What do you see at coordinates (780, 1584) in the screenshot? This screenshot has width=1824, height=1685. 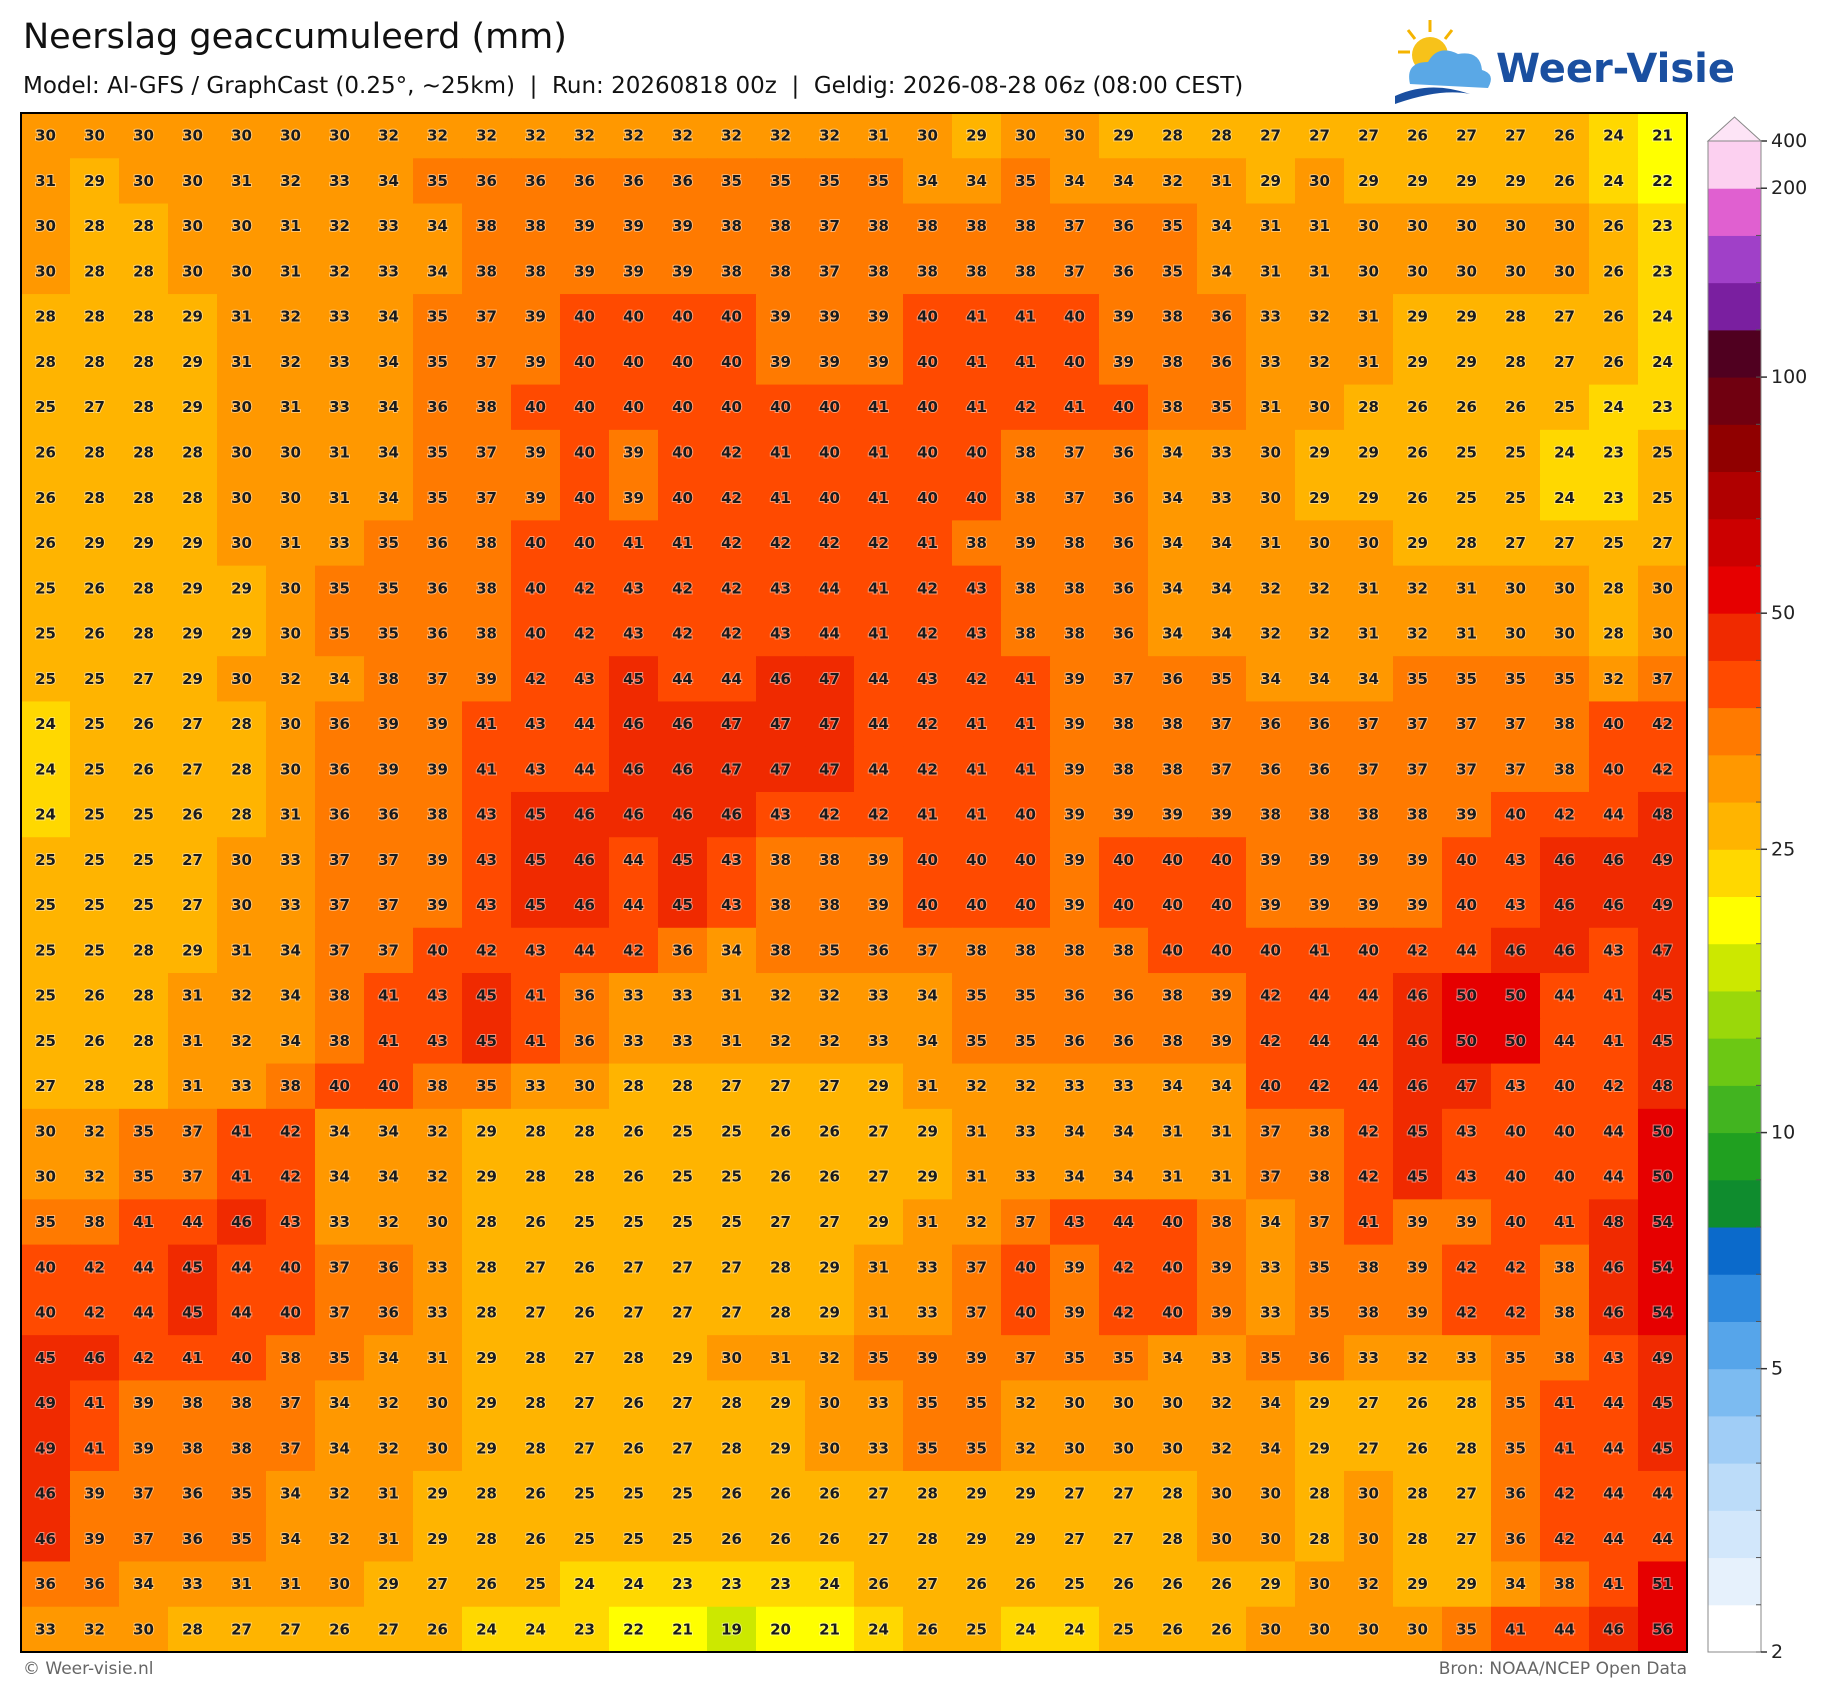 I see `precip-value: 23` at bounding box center [780, 1584].